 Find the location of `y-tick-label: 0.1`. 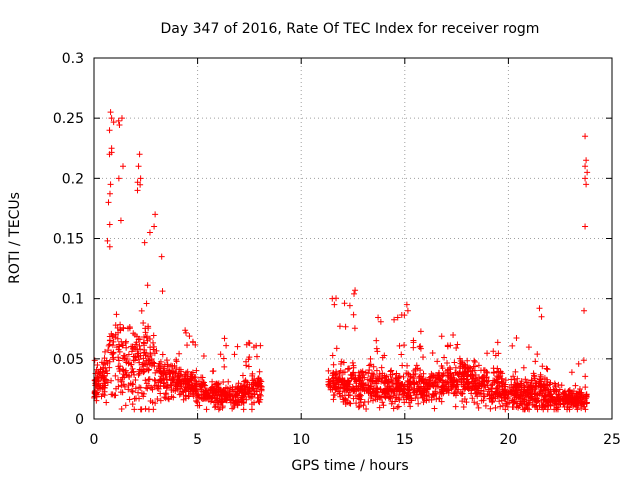

y-tick-label: 0.1 is located at coordinates (73, 300).